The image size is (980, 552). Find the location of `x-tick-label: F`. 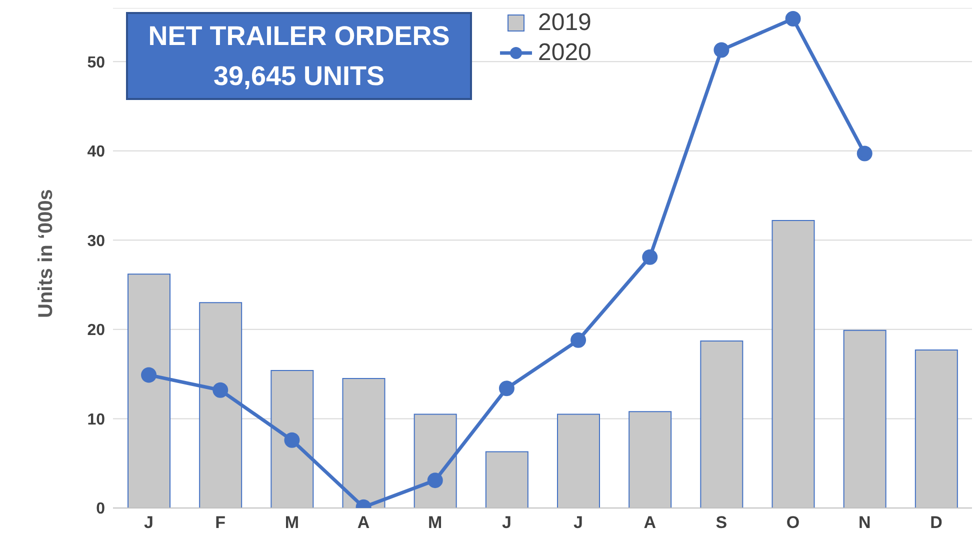

x-tick-label: F is located at coordinates (220, 522).